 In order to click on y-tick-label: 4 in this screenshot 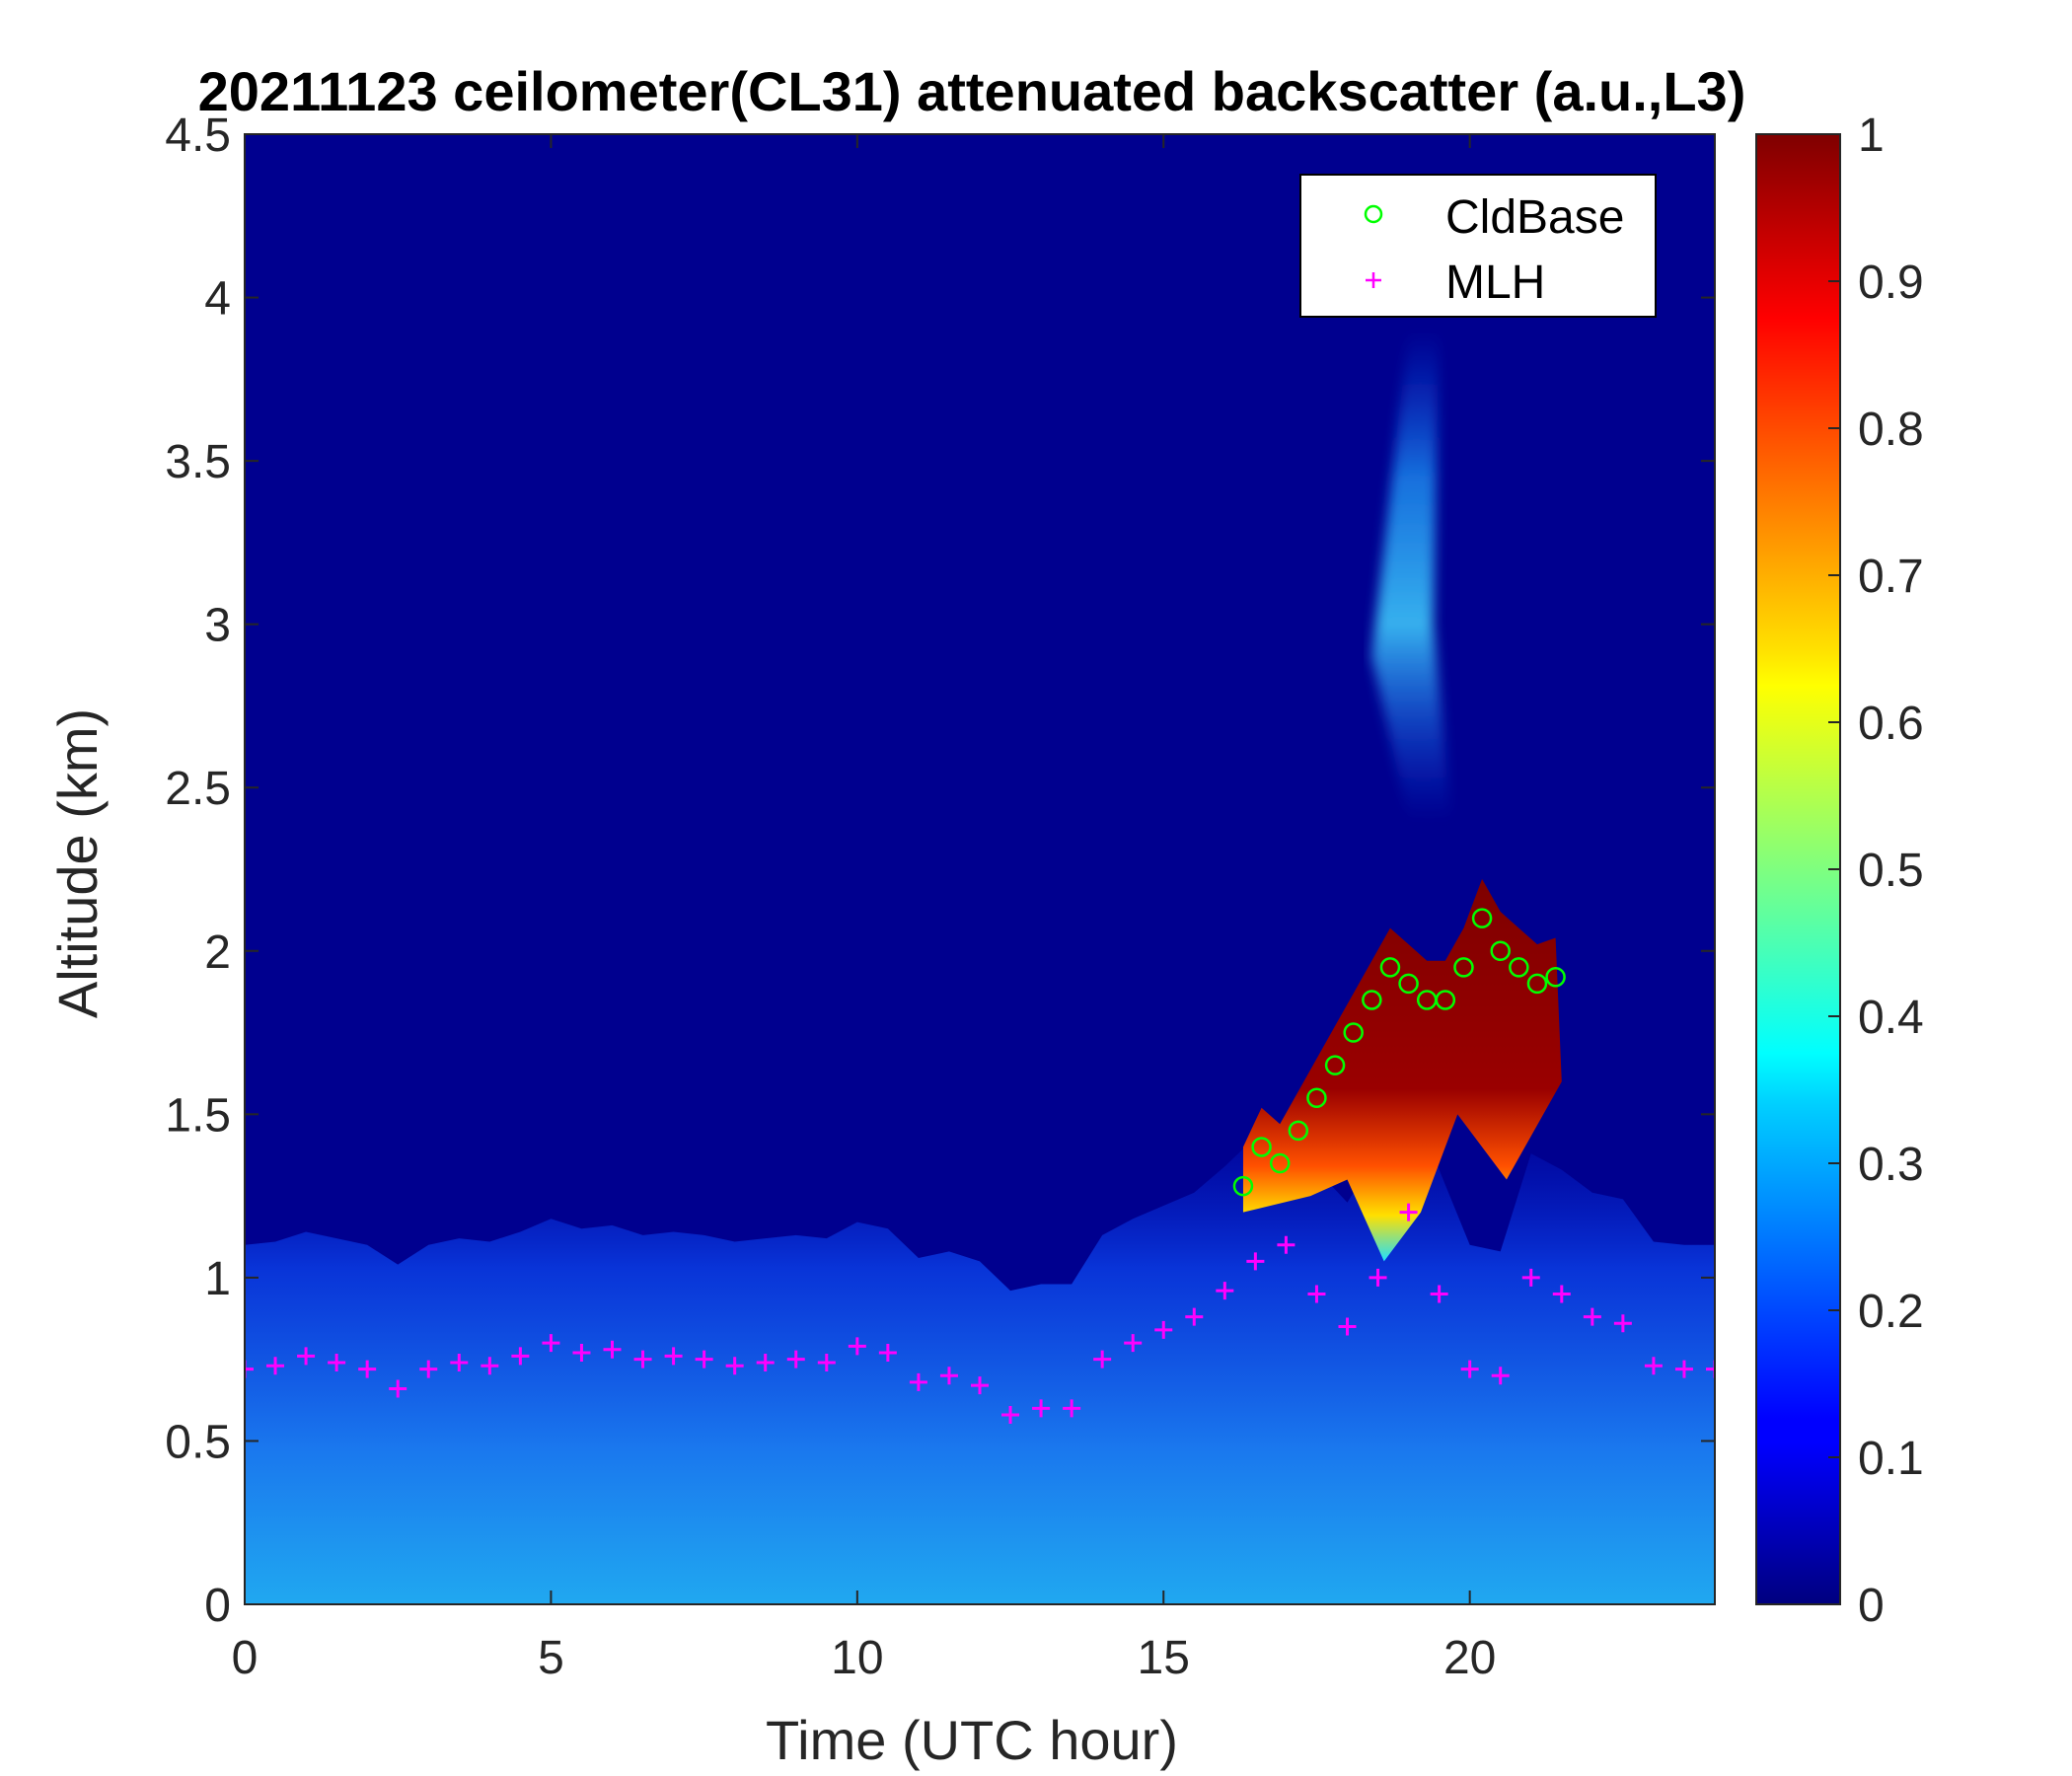, I will do `click(218, 300)`.